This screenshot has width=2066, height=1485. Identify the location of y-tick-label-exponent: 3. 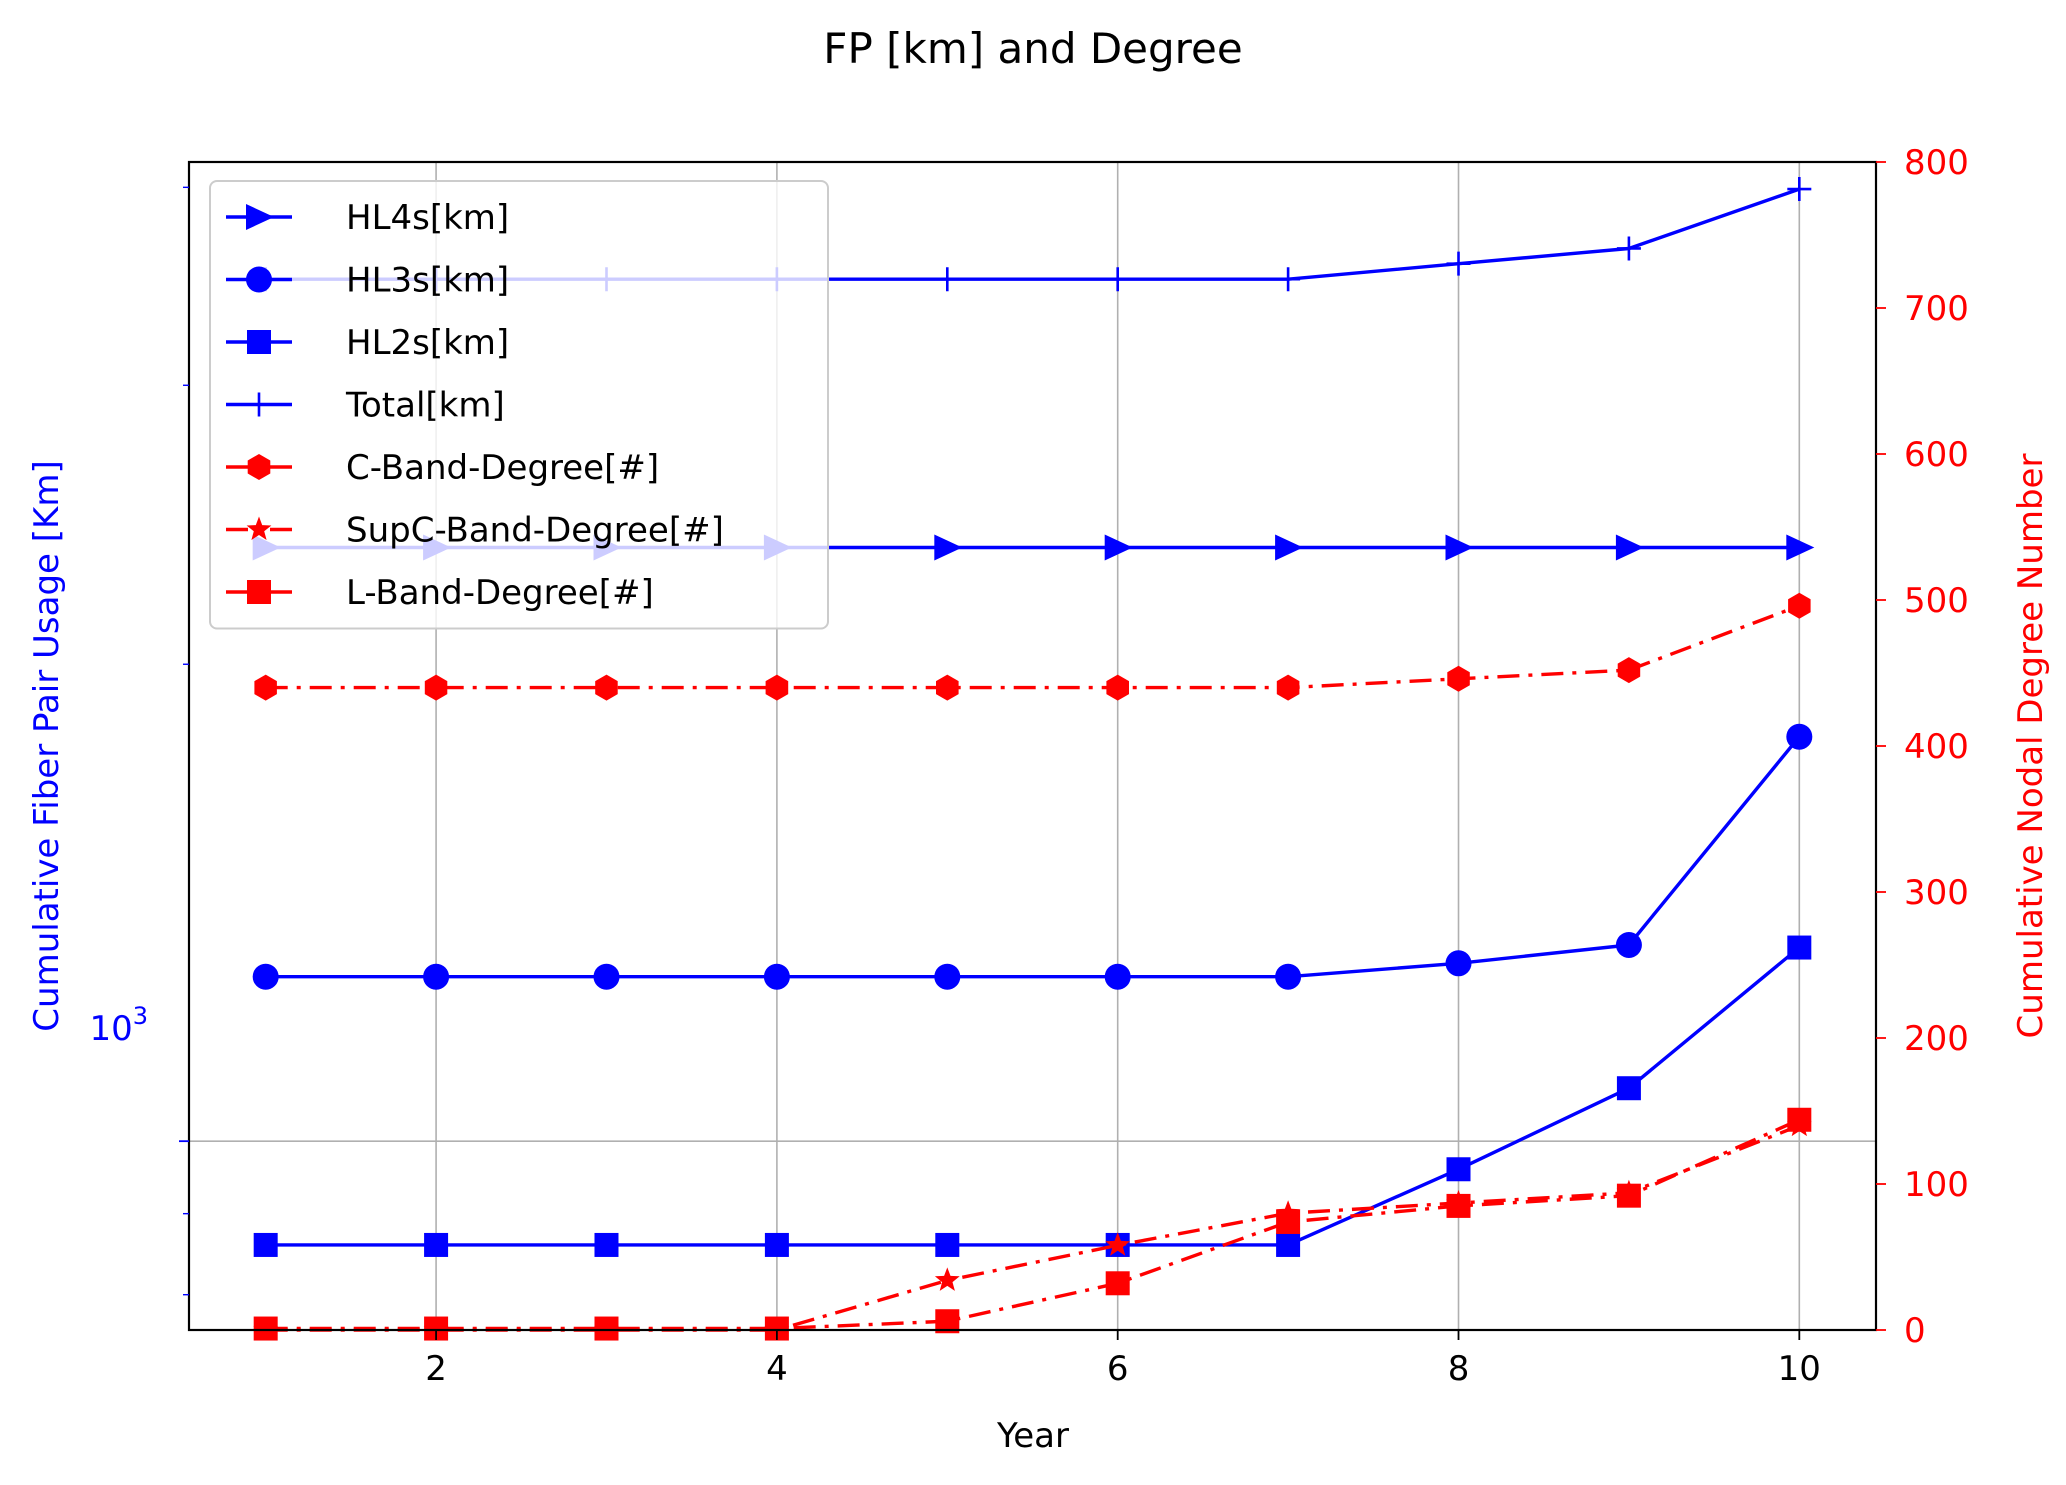
(140, 1016).